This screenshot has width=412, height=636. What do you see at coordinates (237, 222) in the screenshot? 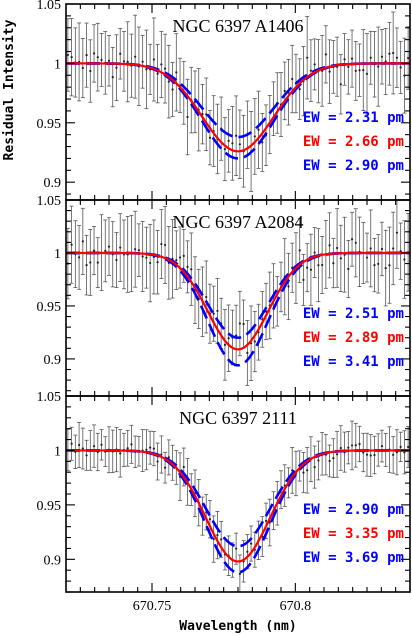
I see `panel-title: NGC 6397 A2084` at bounding box center [237, 222].